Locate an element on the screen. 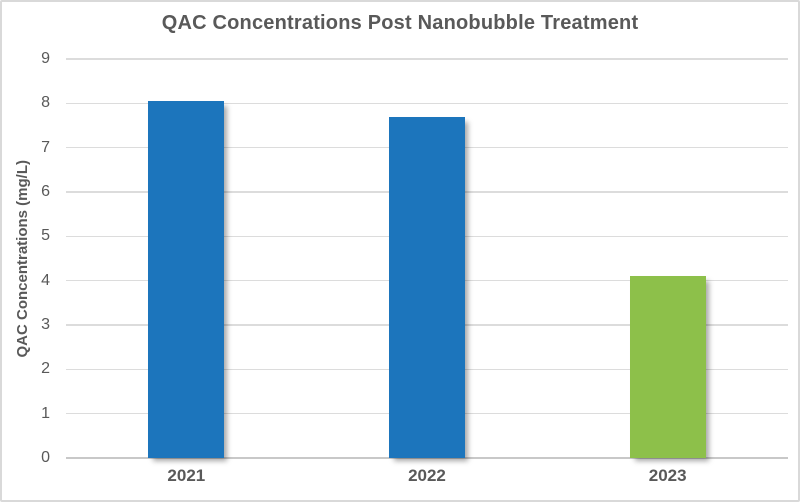  y-axis-tick-labels: 0 1 2 3 4 5 6 7 8 9 is located at coordinates (30, 258).